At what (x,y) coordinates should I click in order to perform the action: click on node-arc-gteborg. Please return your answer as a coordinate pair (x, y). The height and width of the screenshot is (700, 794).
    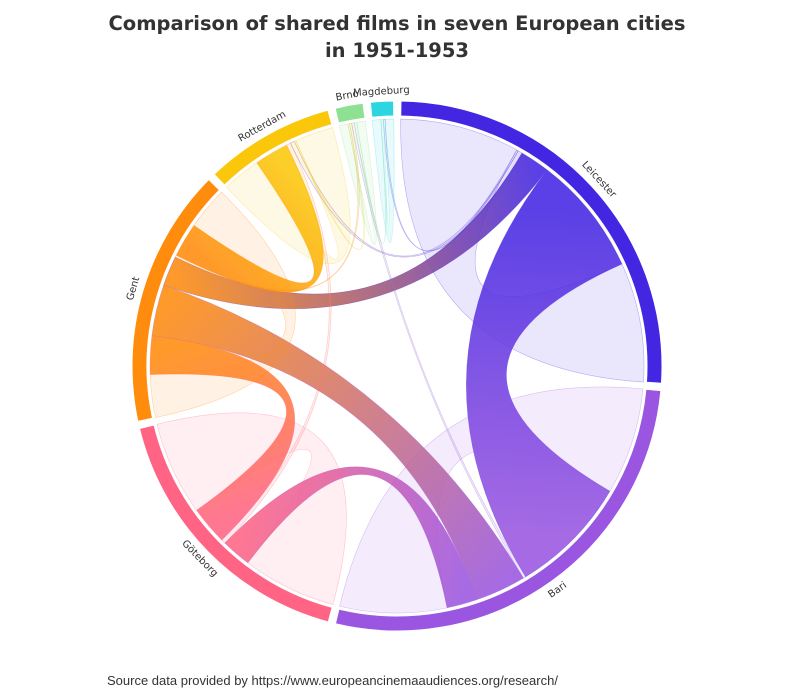
    Looking at the image, I should click on (235, 523).